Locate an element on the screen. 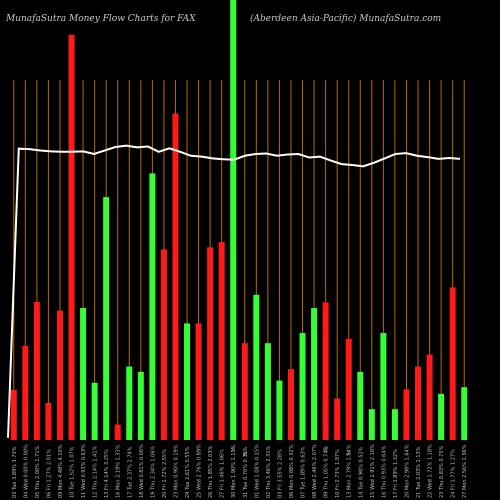 The height and width of the screenshot is (500, 500). tick-label: 19 Thu 2.34% 1.06% is located at coordinates (153, 471).